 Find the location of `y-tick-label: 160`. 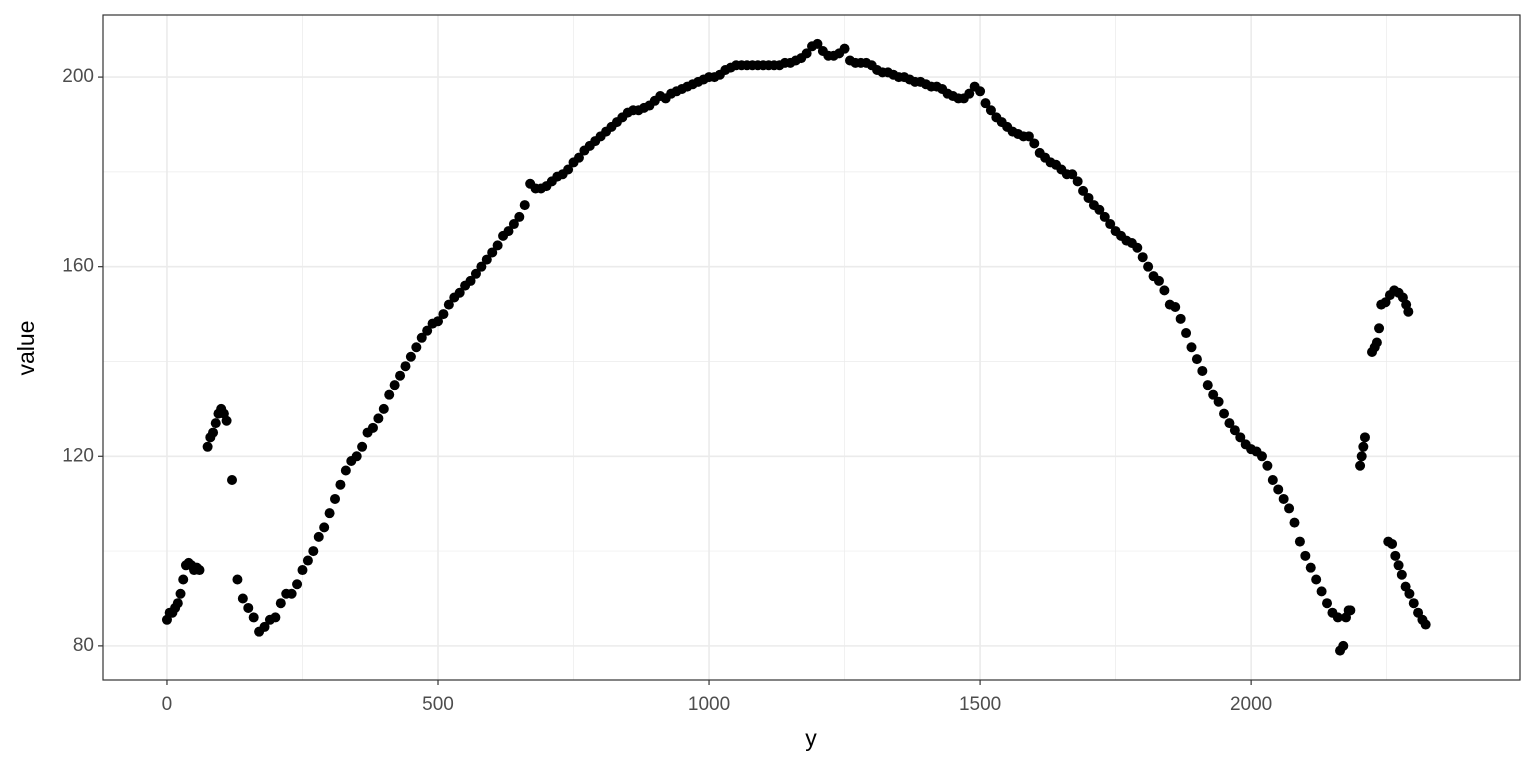

y-tick-label: 160 is located at coordinates (78, 266).